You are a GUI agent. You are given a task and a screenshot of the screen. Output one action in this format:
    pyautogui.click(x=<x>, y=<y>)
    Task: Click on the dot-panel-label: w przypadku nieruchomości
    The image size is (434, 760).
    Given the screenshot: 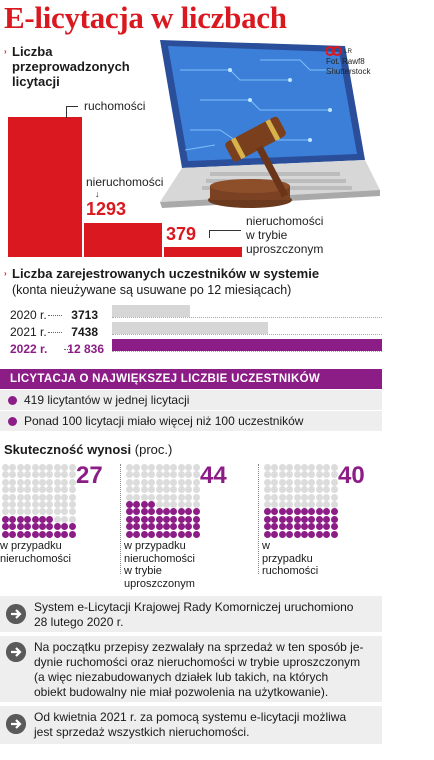 What is the action you would take?
    pyautogui.click(x=35, y=552)
    